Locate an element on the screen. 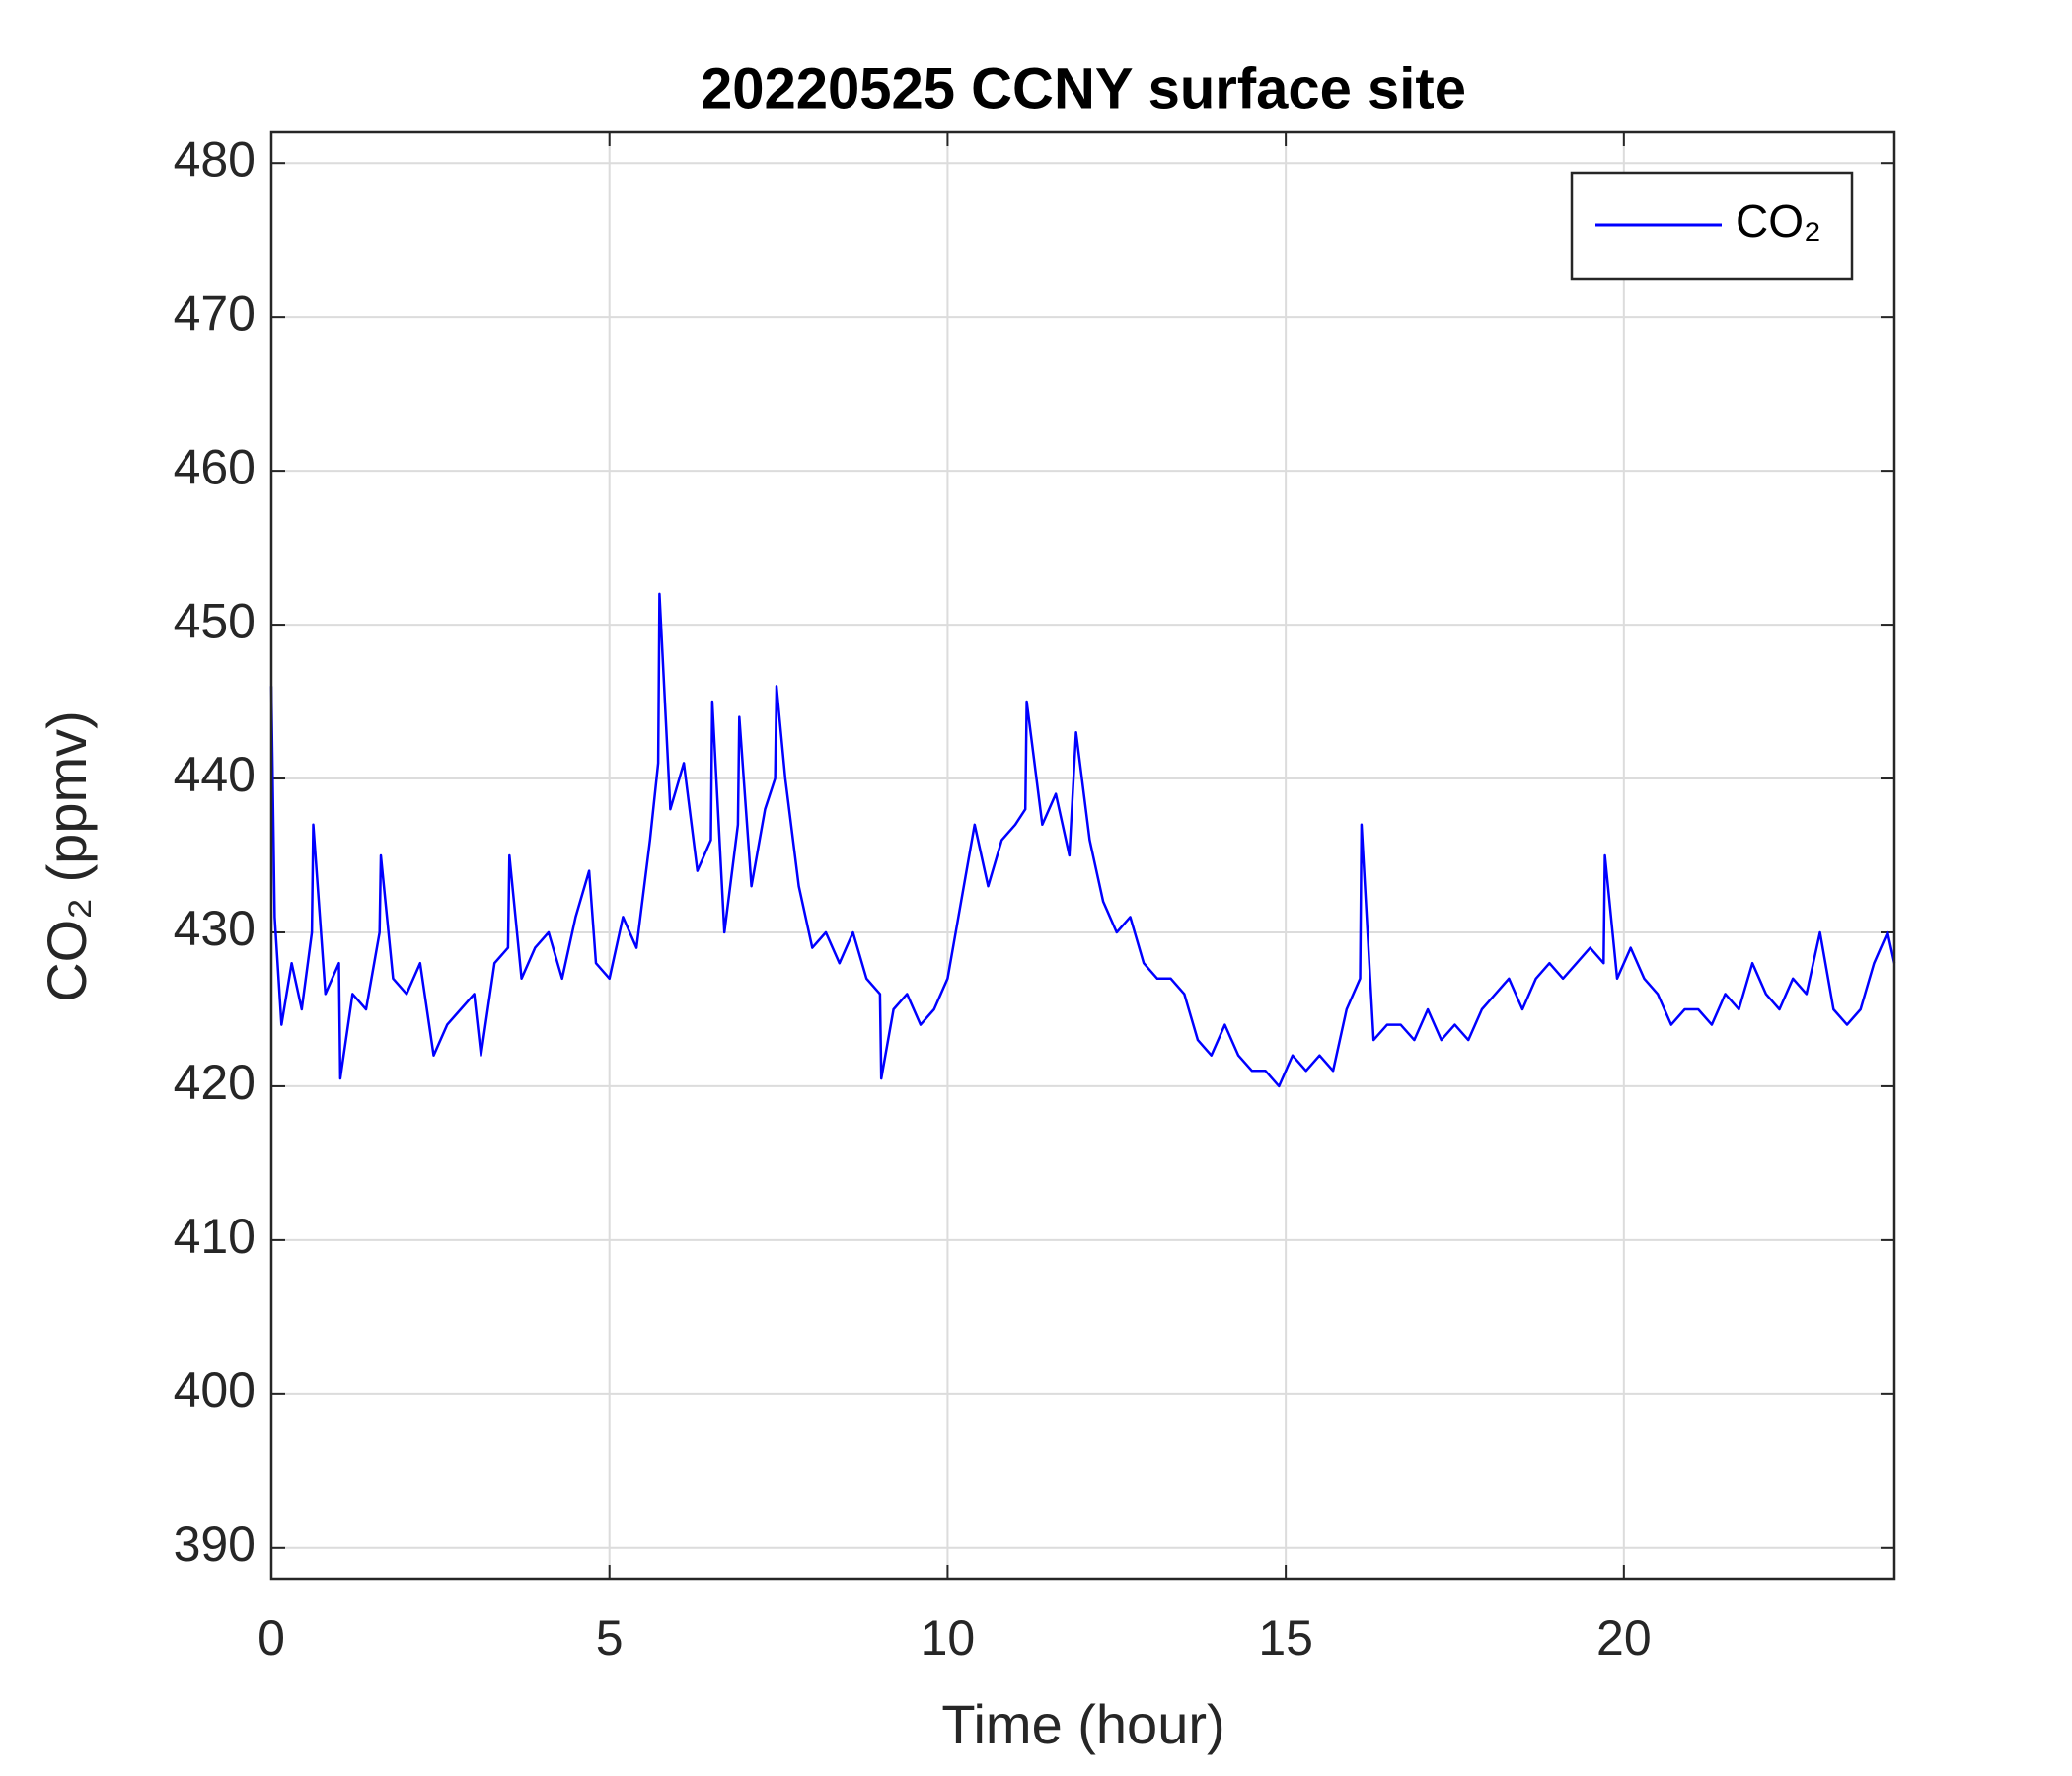 This screenshot has height=1776, width=2072. x-tick-label: 5 is located at coordinates (610, 1638).